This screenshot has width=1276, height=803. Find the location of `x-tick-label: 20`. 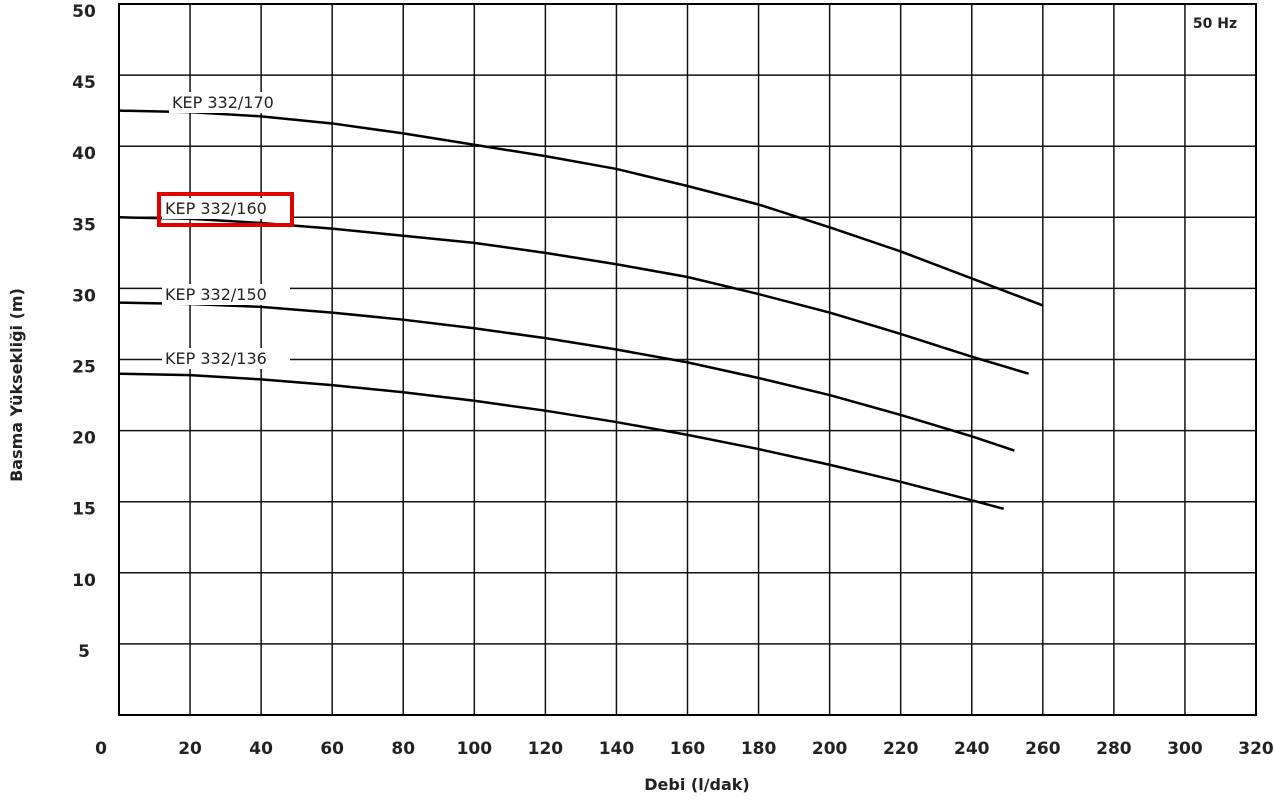

x-tick-label: 20 is located at coordinates (190, 749).